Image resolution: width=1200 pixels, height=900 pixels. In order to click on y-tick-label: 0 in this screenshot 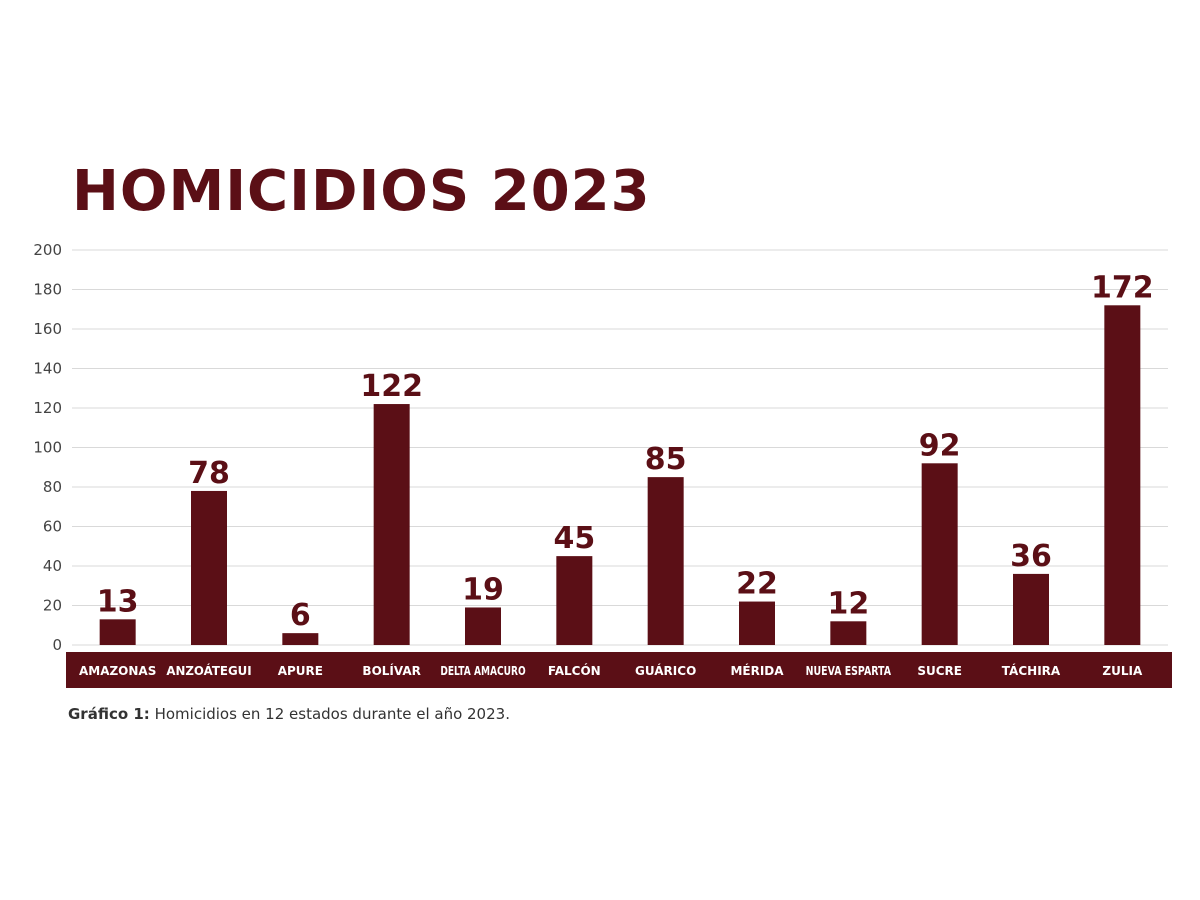, I will do `click(57, 645)`.